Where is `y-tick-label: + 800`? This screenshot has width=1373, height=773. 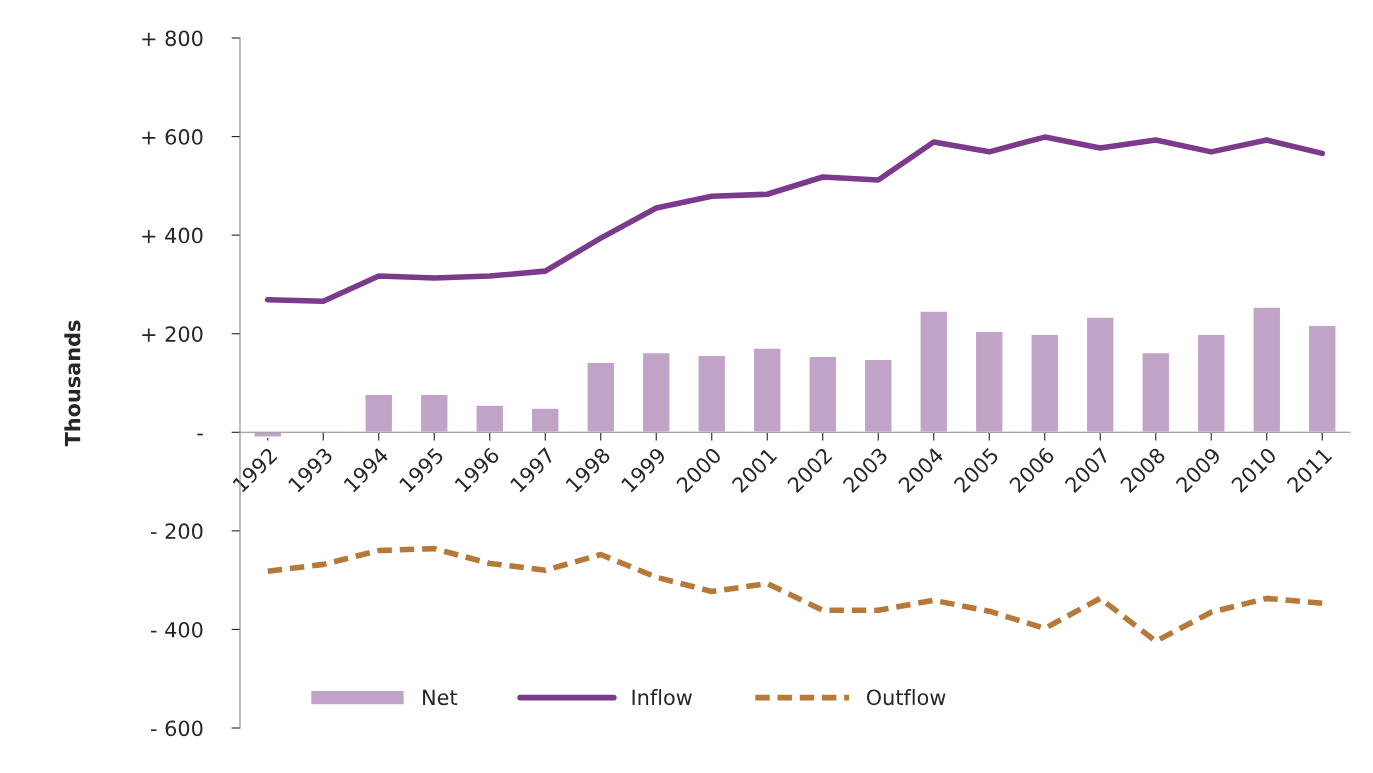 y-tick-label: + 800 is located at coordinates (172, 38).